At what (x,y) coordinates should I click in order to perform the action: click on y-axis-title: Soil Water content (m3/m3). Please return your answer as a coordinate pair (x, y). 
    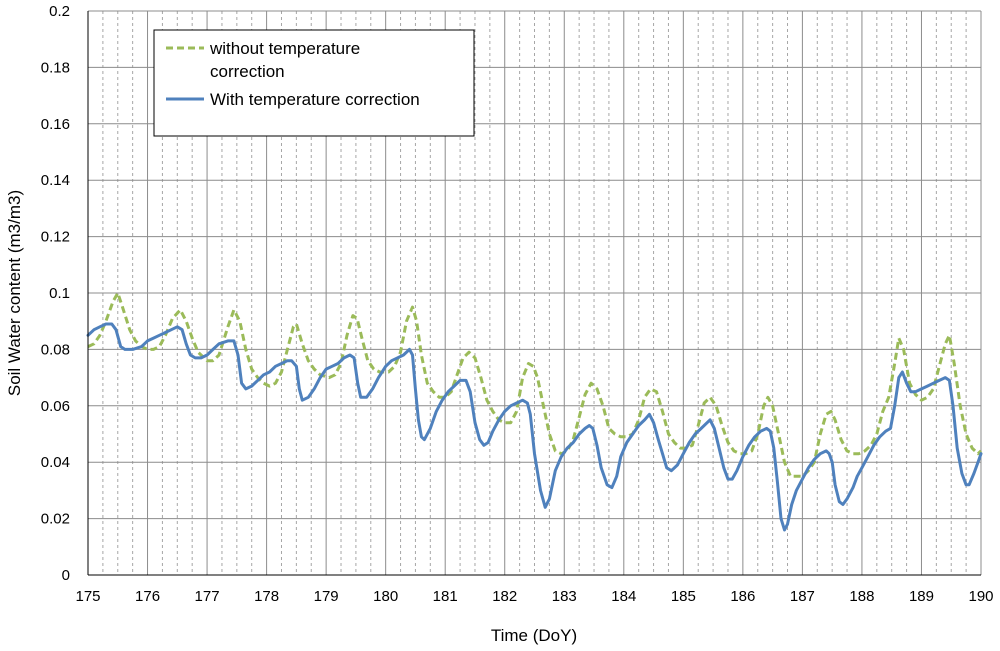
    Looking at the image, I should click on (14, 293).